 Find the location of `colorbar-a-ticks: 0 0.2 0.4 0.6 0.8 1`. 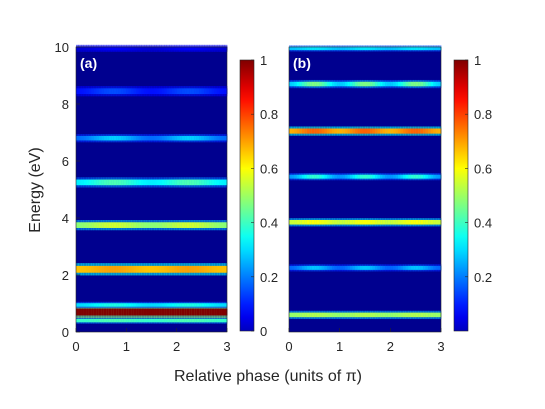

colorbar-a-ticks: 0 0.2 0.4 0.6 0.8 1 is located at coordinates (264, 196).